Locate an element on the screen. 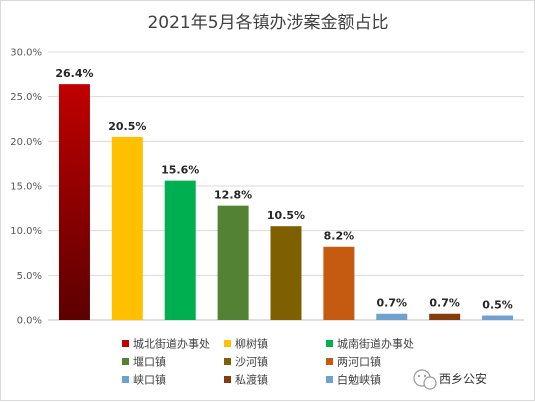 The image size is (535, 402). y-axis-ticks: 0.0% 5.0% 10.0% 15.0% 20.0% 25.0% 30.0% is located at coordinates (26, 187).